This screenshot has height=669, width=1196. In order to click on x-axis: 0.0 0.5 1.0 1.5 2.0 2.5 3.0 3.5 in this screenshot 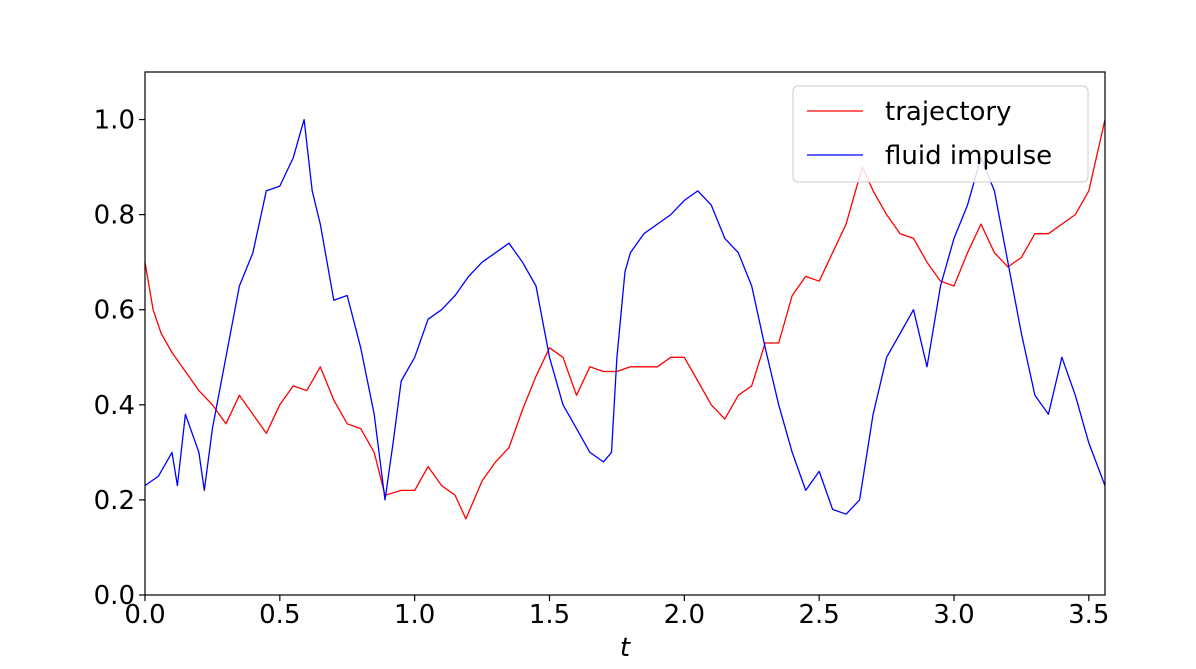, I will do `click(616, 612)`.